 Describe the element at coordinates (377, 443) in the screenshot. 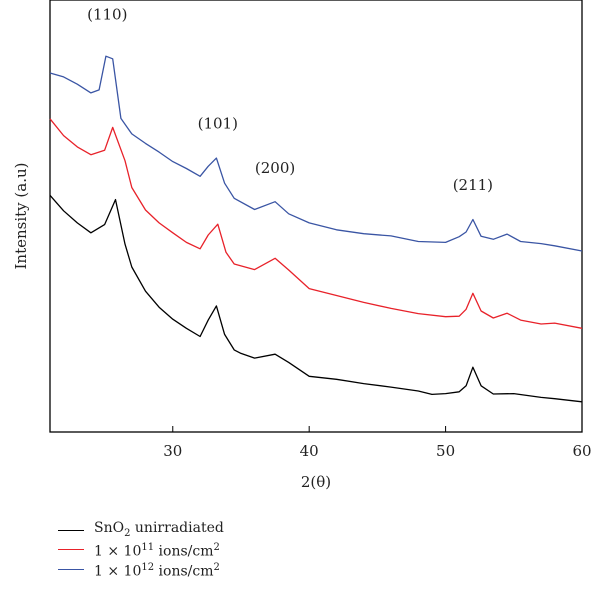

I see `x-axis-ticks: 30 40 50 60` at that location.